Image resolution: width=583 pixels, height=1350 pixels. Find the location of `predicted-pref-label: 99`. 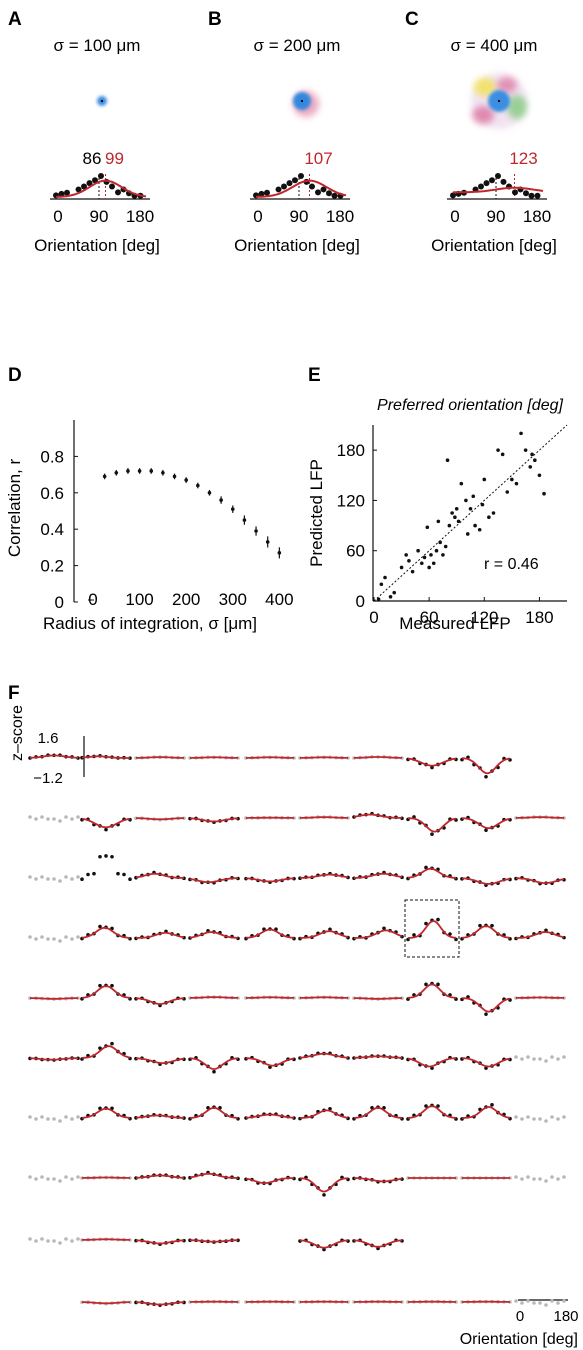

predicted-pref-label: 99 is located at coordinates (114, 158).